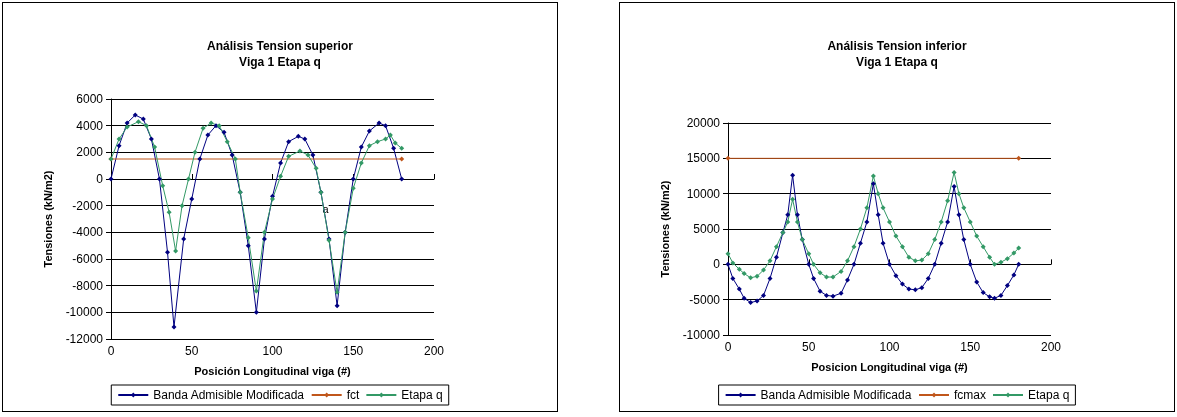  Describe the element at coordinates (90, 99) in the screenshot. I see `y-tick-label: 6000` at that location.